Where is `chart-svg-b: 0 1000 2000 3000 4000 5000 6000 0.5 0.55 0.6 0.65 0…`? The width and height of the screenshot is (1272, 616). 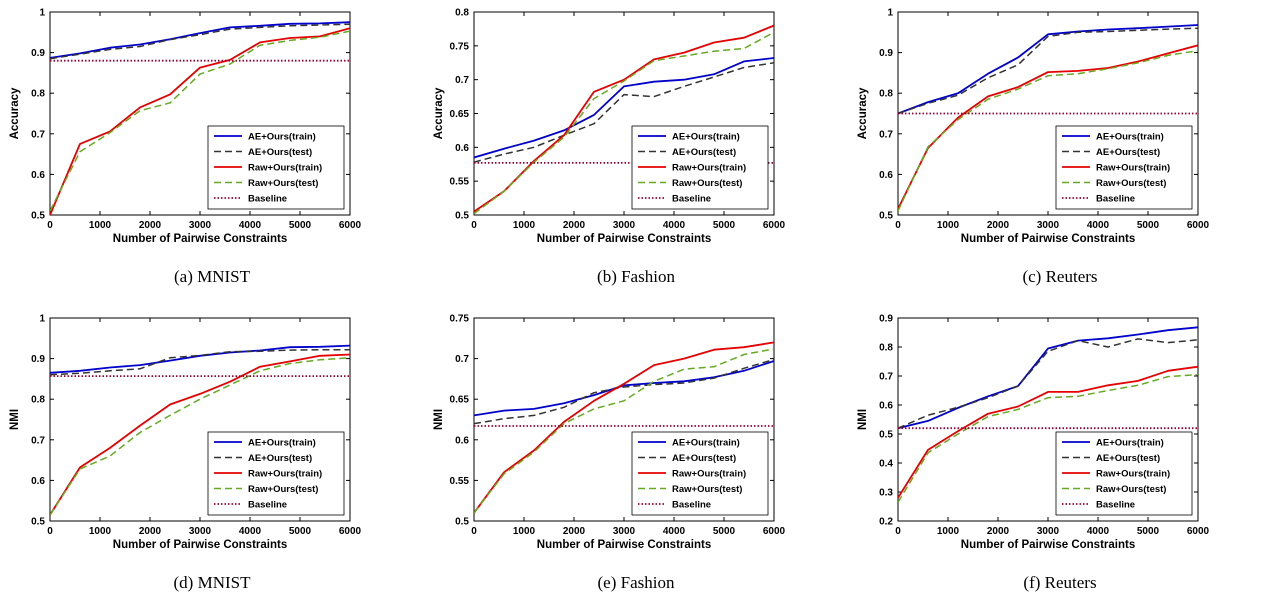 chart-svg-b: 0 1000 2000 3000 4000 5000 6000 0.5 0.55 0.6 0.65 0… is located at coordinates (609, 147).